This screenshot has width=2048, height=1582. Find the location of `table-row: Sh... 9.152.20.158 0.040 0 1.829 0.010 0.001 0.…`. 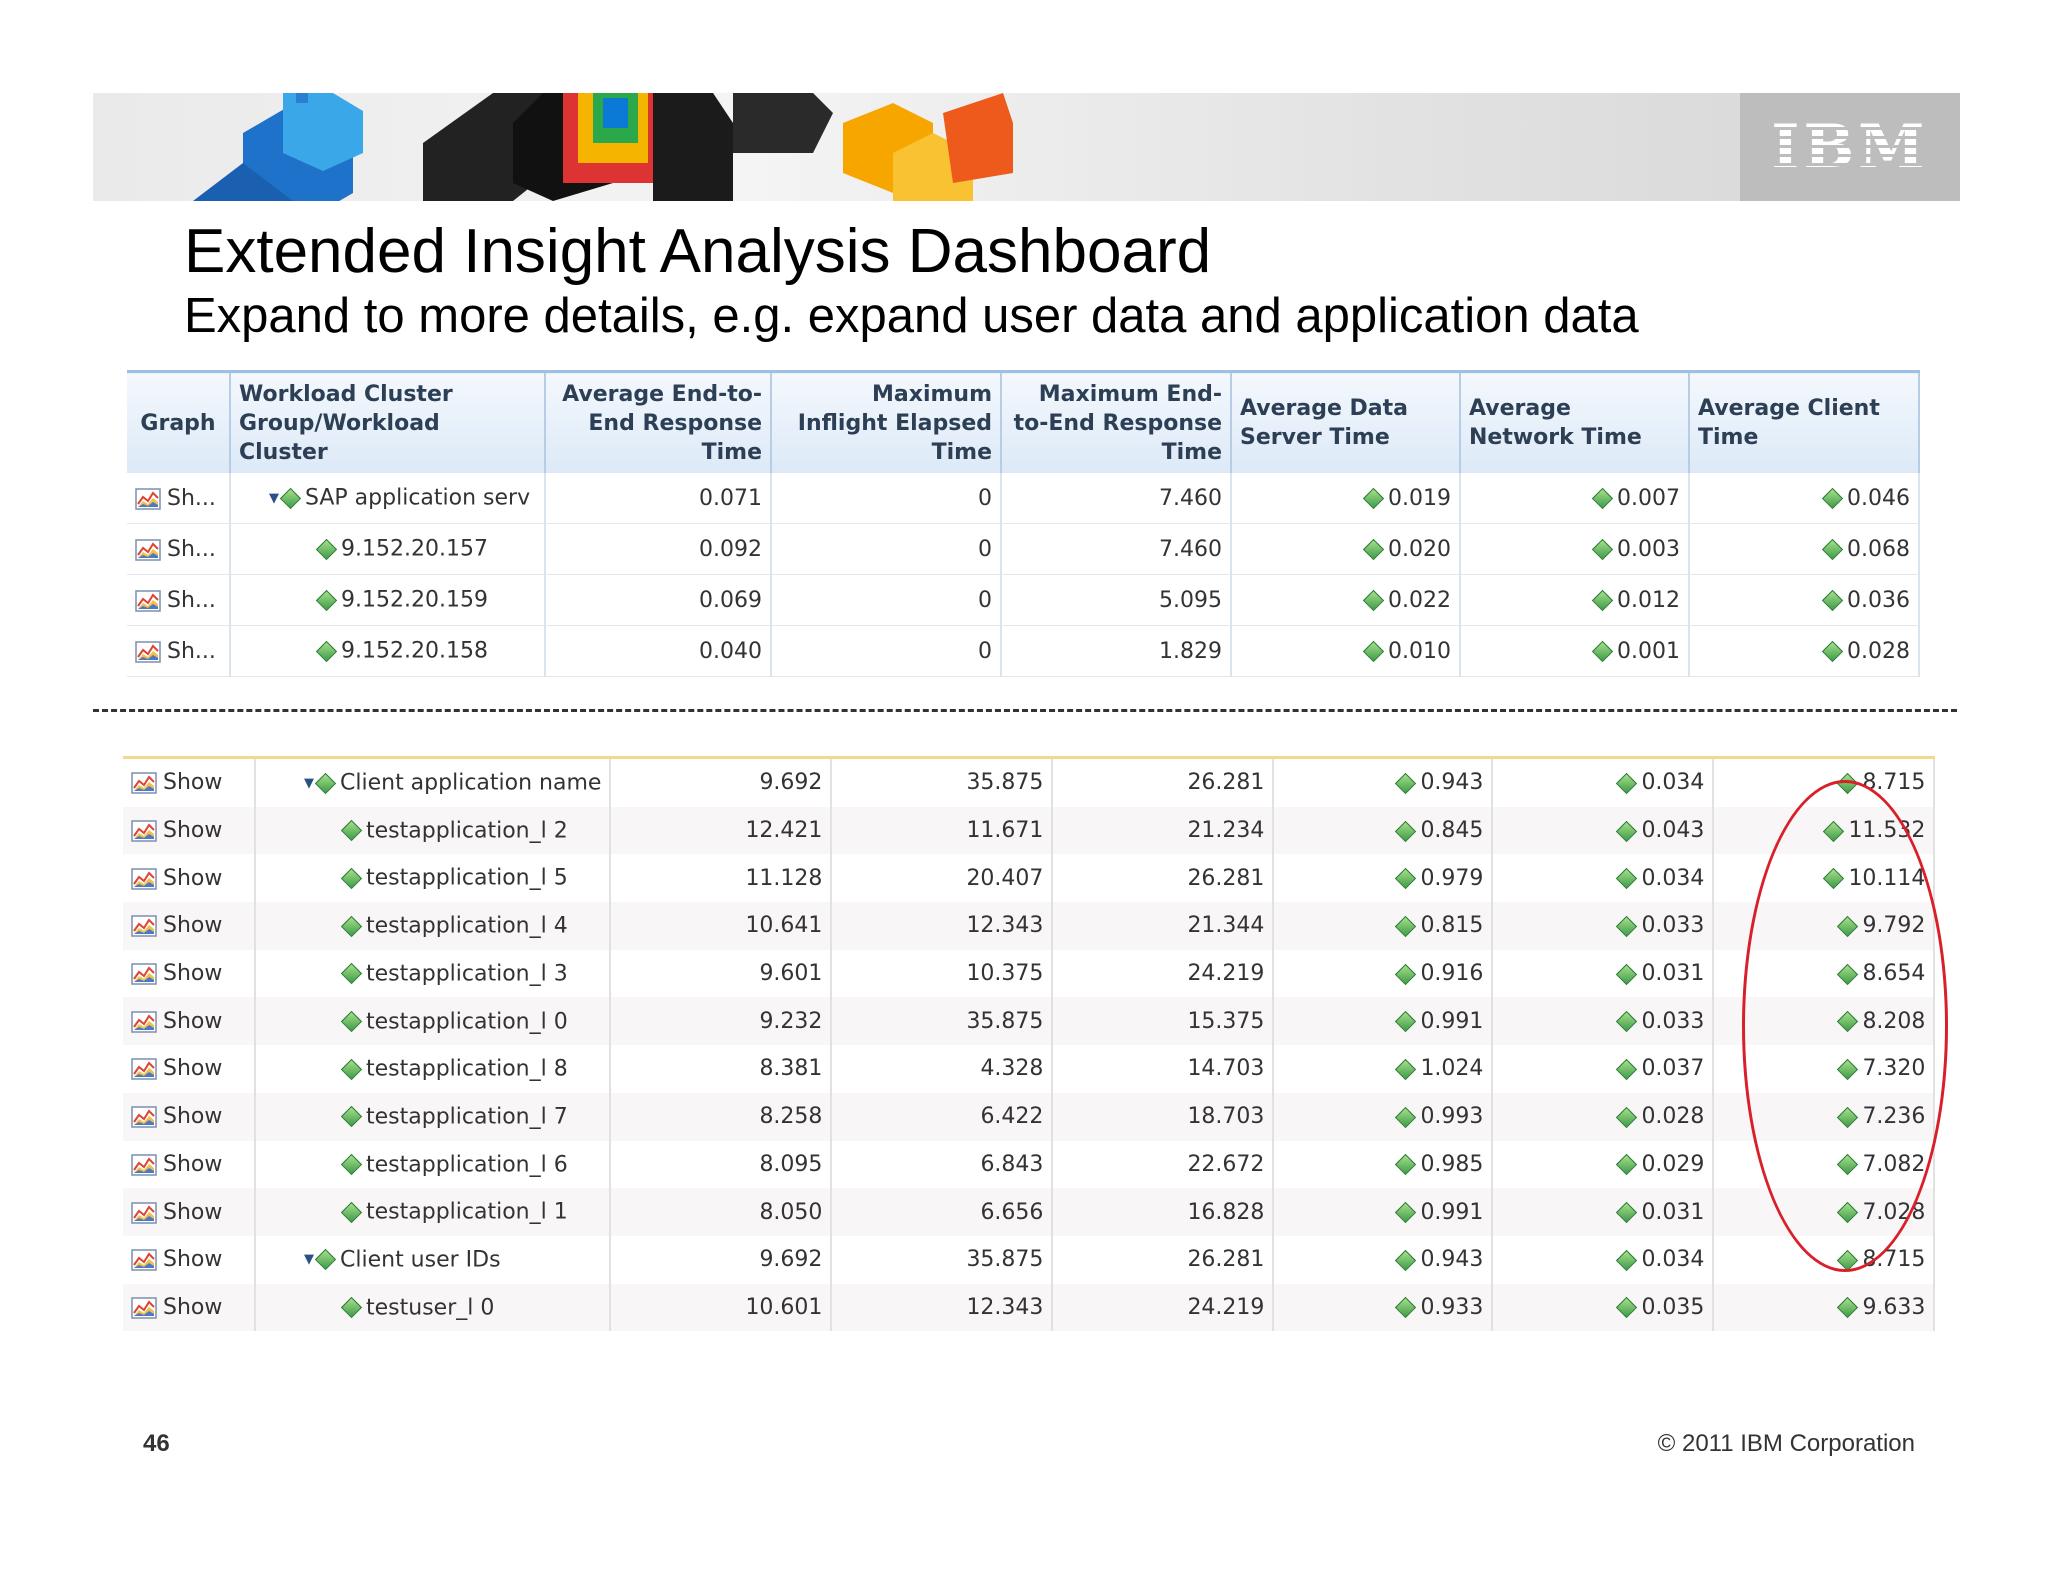

table-row: Sh... 9.152.20.158 0.040 0 1.829 0.010 0.001 0.… is located at coordinates (1023, 651).